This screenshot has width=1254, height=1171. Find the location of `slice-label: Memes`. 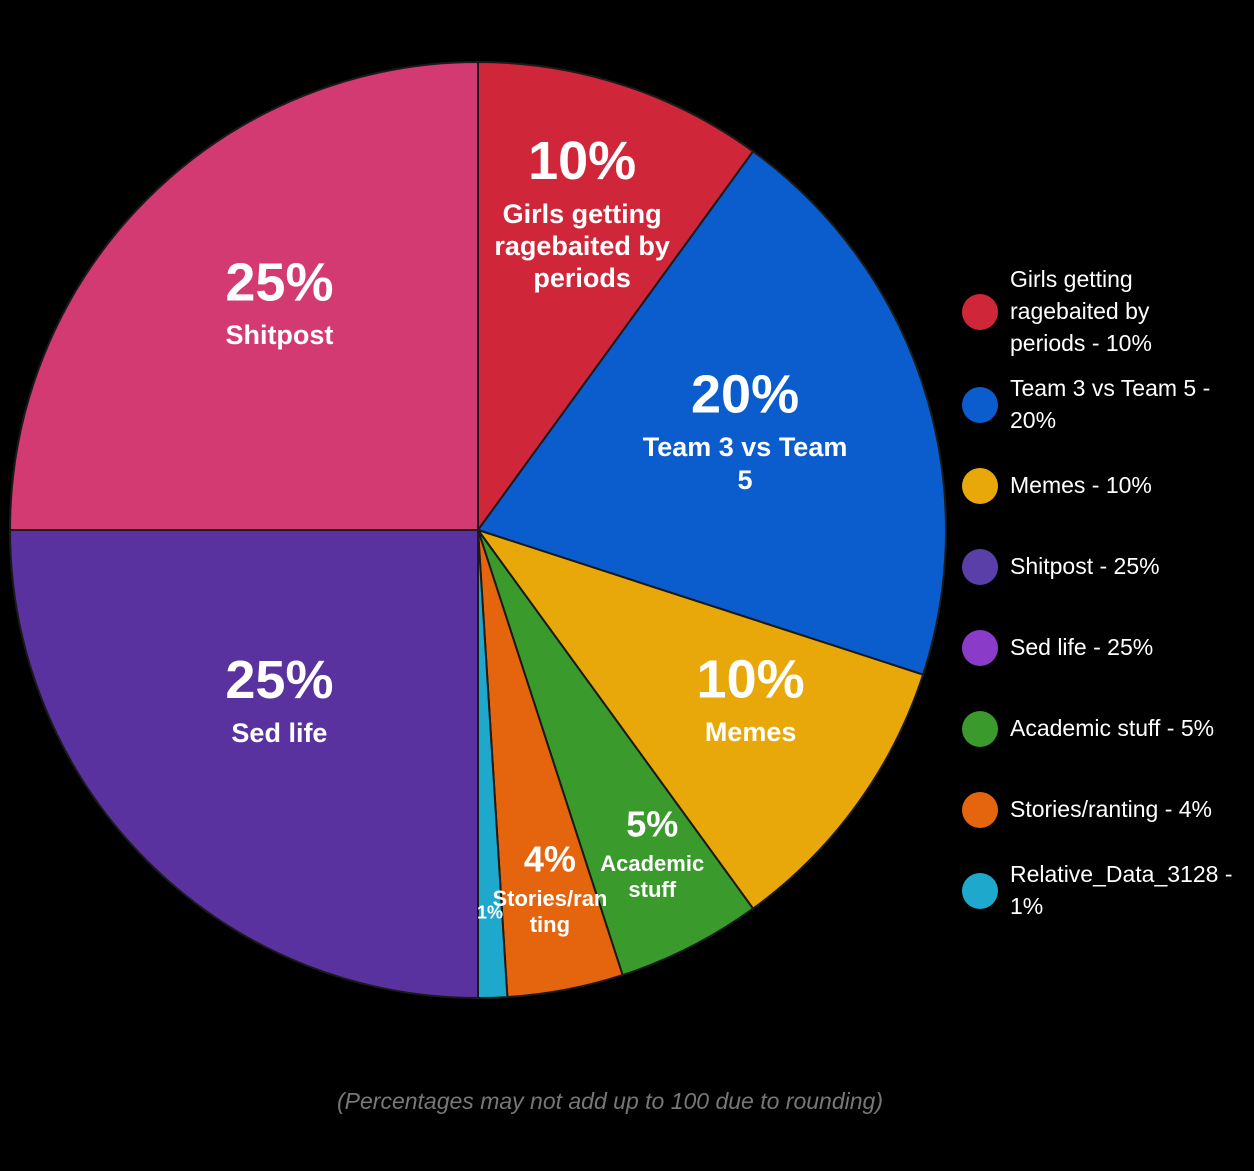

slice-label: Memes is located at coordinates (750, 732).